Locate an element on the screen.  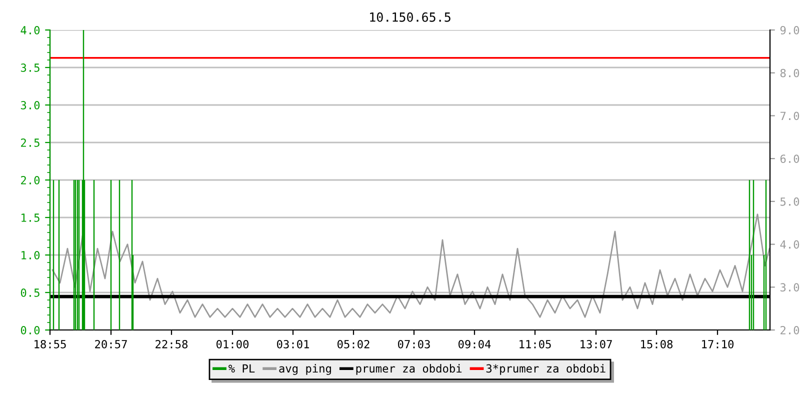
x-tick-label: 18:55 is located at coordinates (50, 344).